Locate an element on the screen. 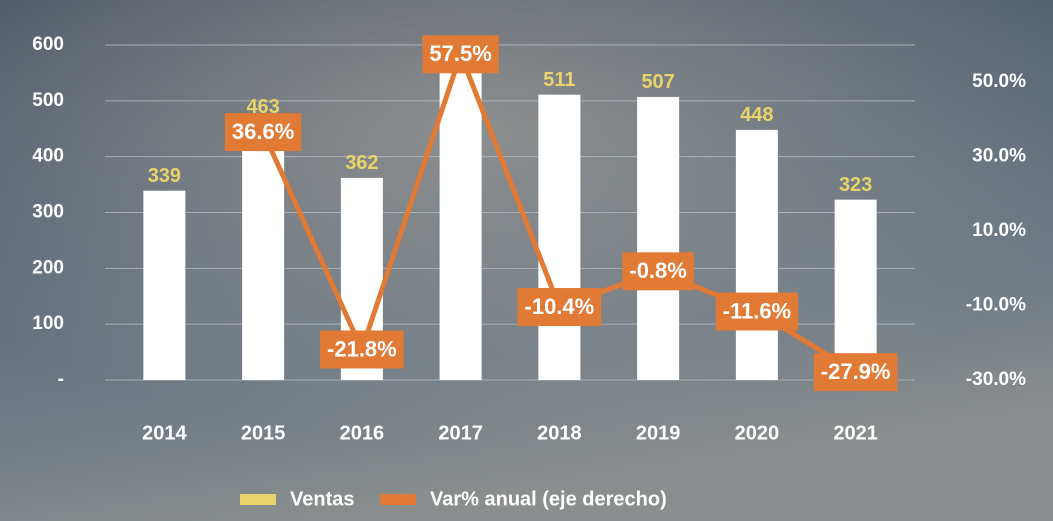 Image resolution: width=1053 pixels, height=521 pixels. bar-value-label: 339 is located at coordinates (164, 176).